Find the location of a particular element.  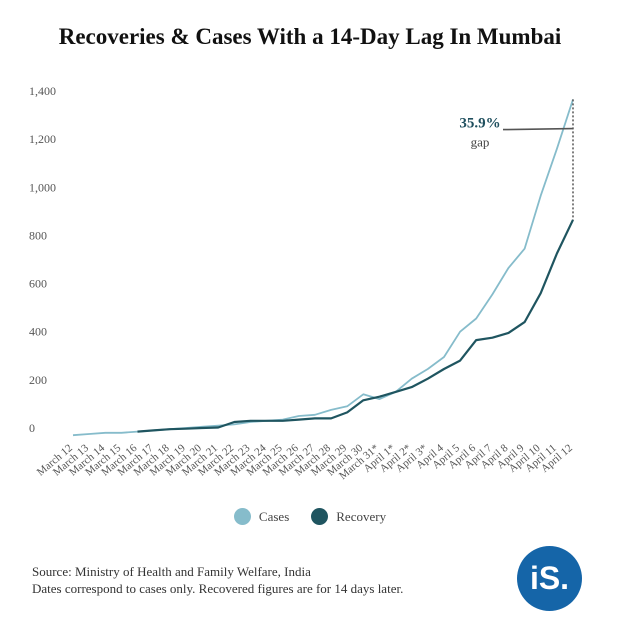

y-tick-label: 1,000 is located at coordinates (42, 187).